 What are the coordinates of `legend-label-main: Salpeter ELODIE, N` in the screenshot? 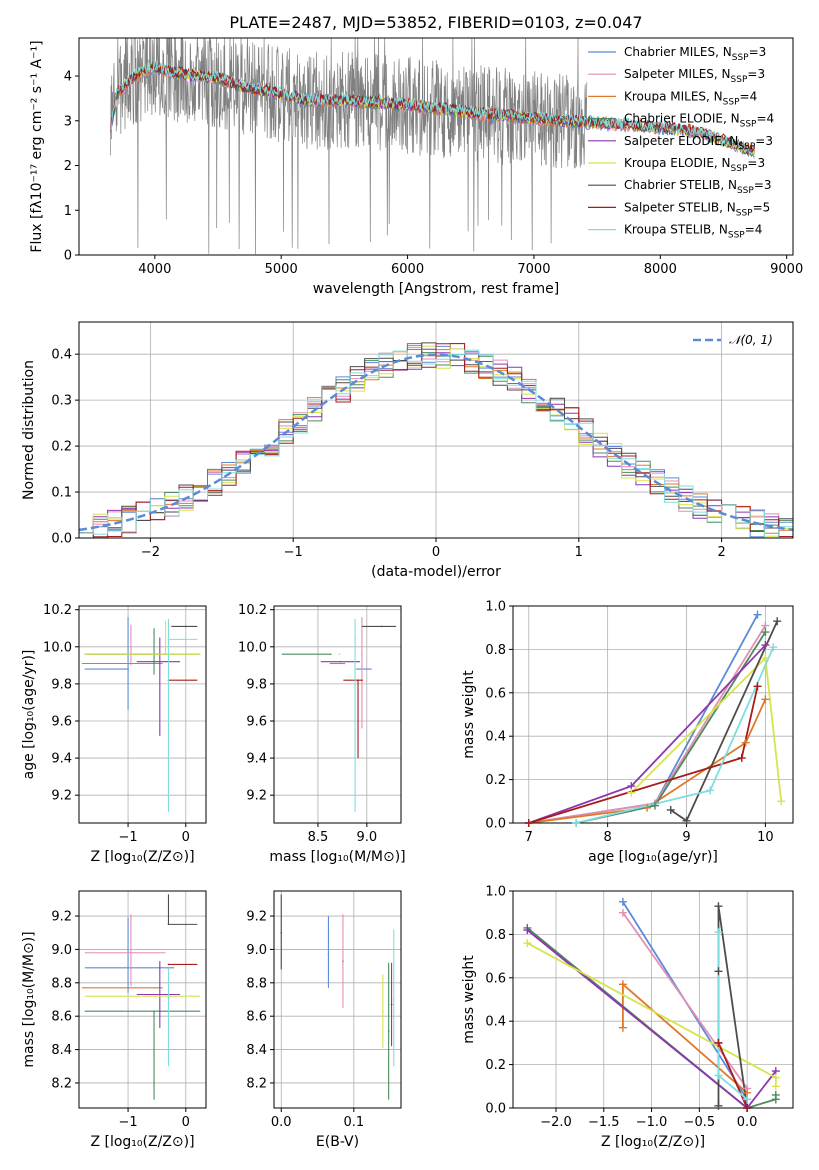 It's located at (681, 141).